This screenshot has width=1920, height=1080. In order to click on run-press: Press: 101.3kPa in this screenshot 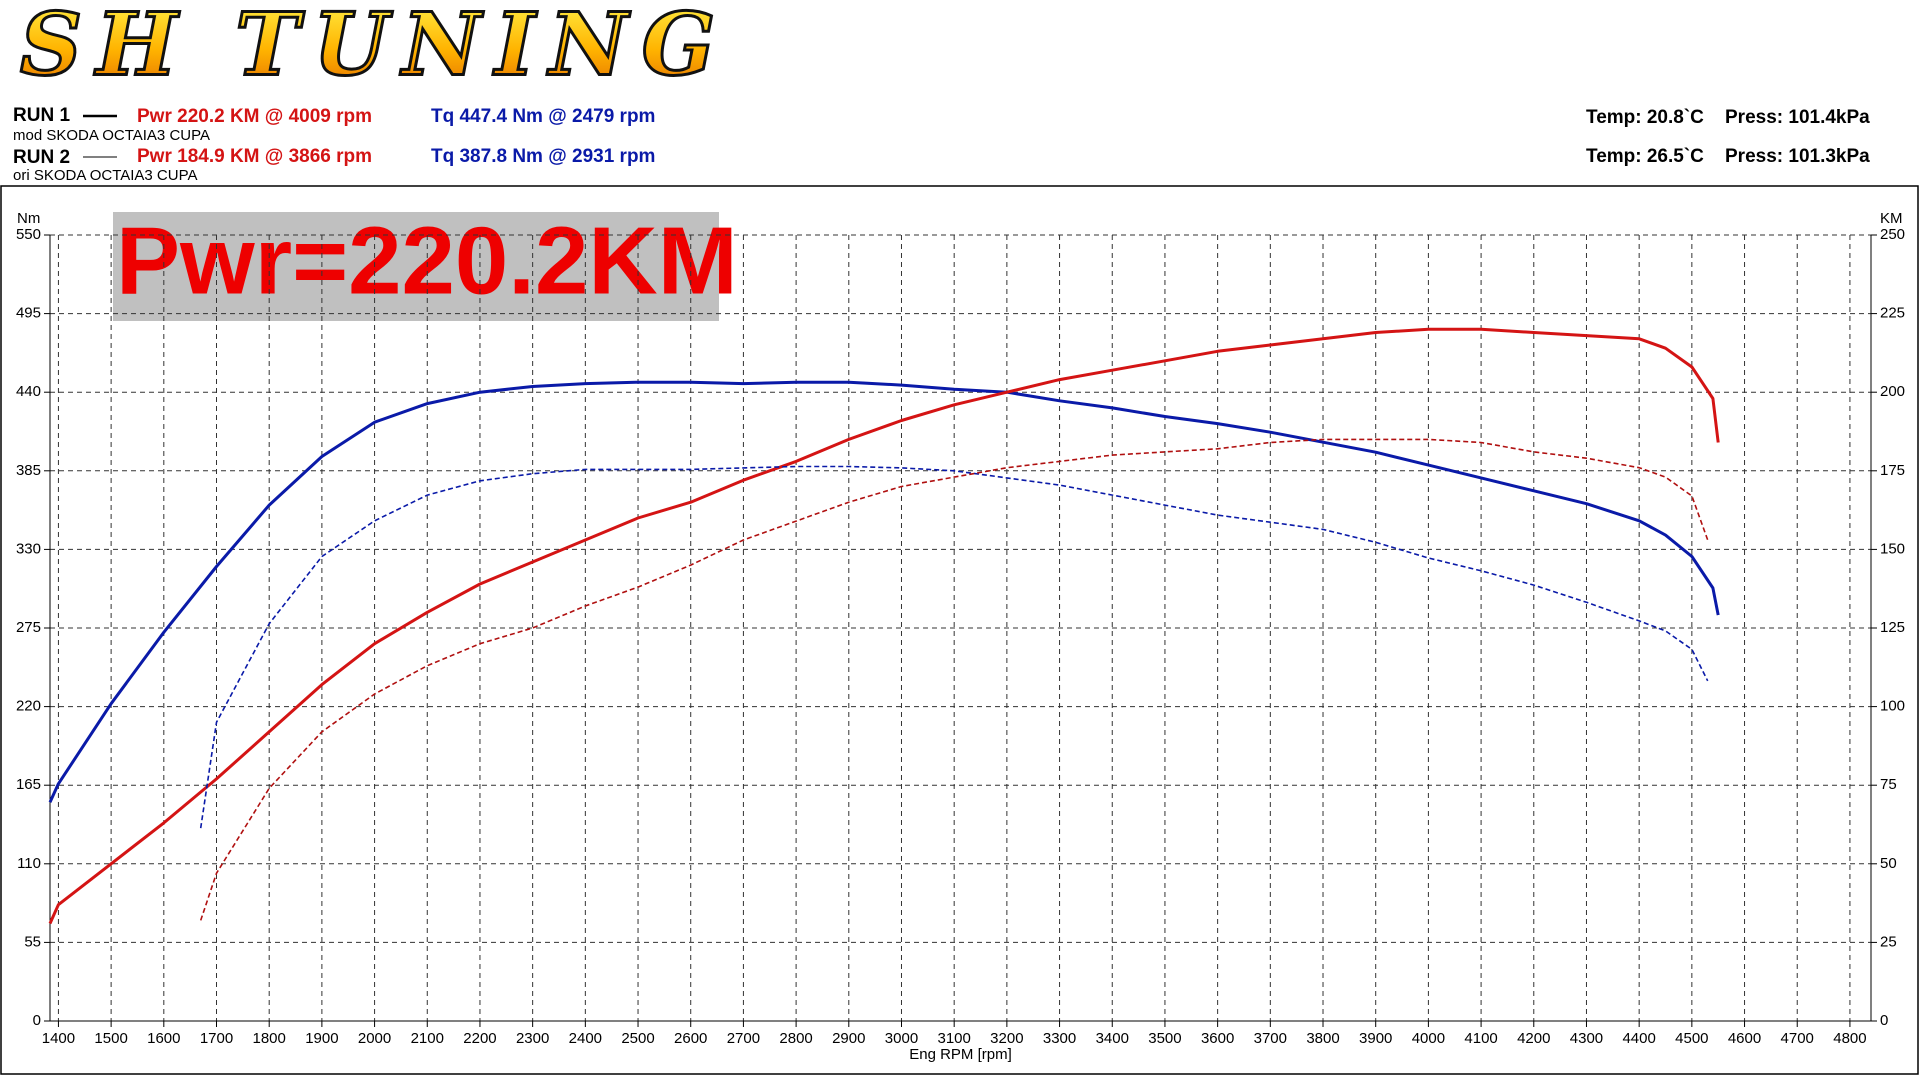, I will do `click(1797, 156)`.